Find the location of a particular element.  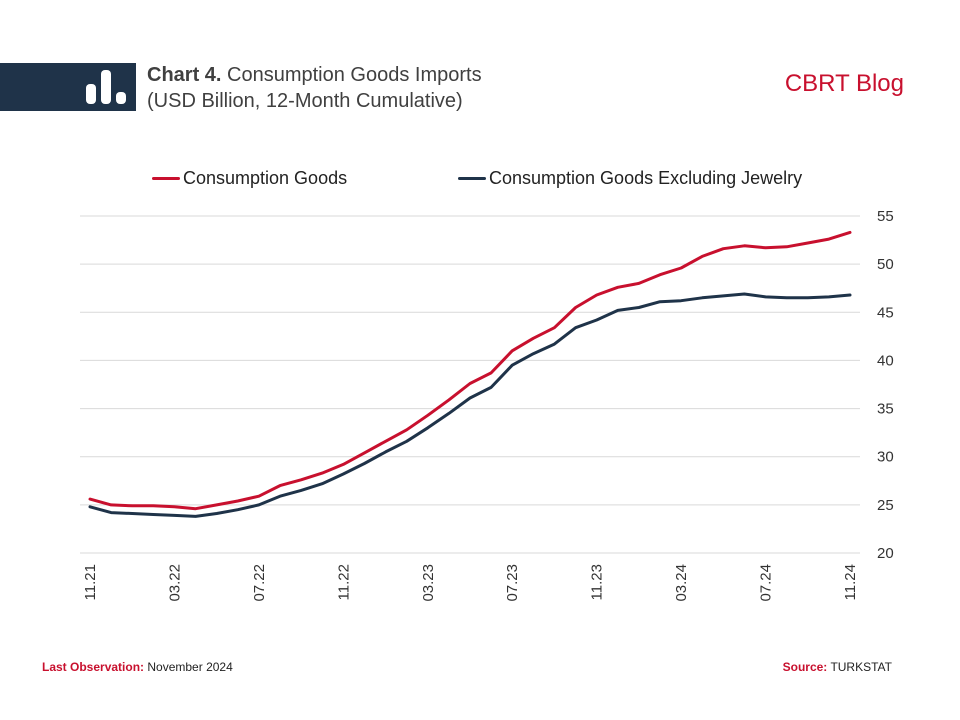

source-value: TURKSTAT is located at coordinates (861, 667).